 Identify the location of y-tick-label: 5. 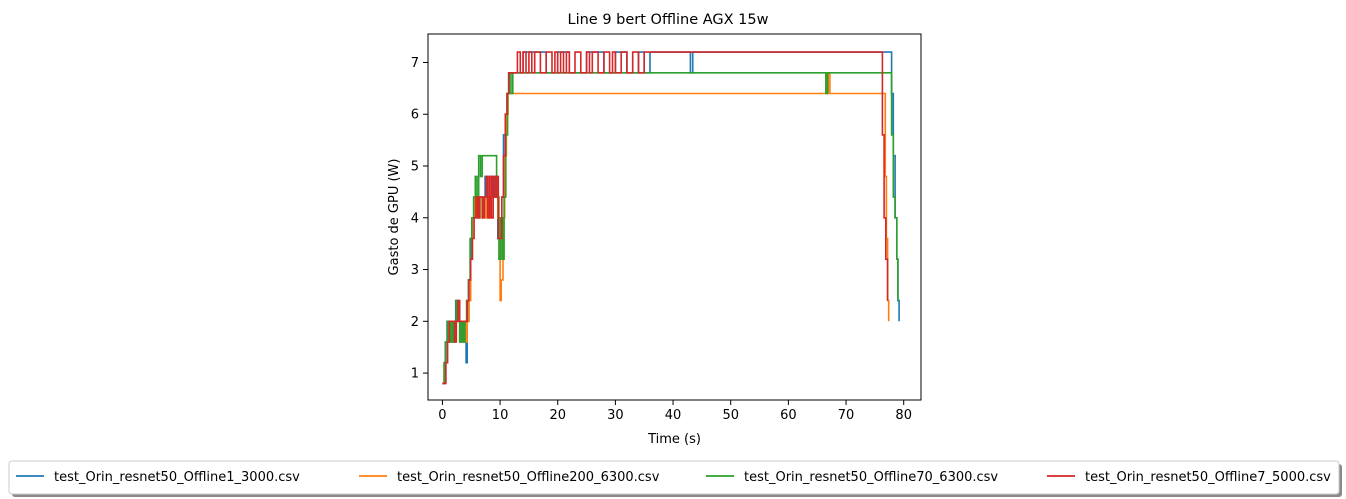
(415, 167).